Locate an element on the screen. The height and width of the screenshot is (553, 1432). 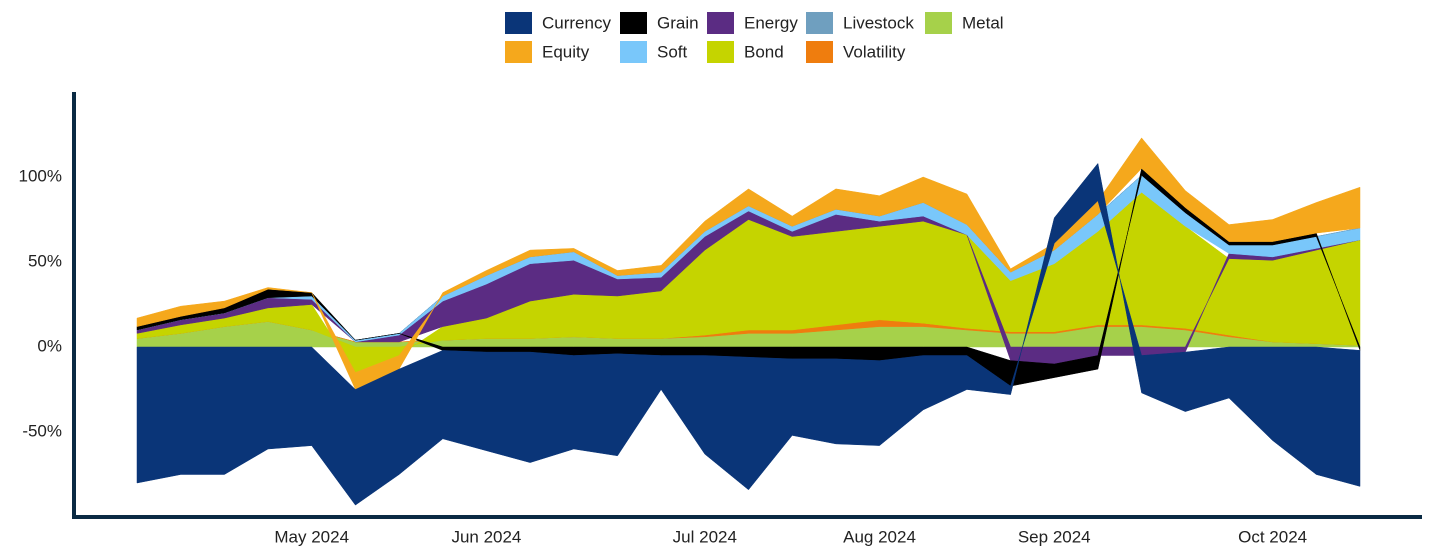
y-tick-label: 100% is located at coordinates (40, 175).